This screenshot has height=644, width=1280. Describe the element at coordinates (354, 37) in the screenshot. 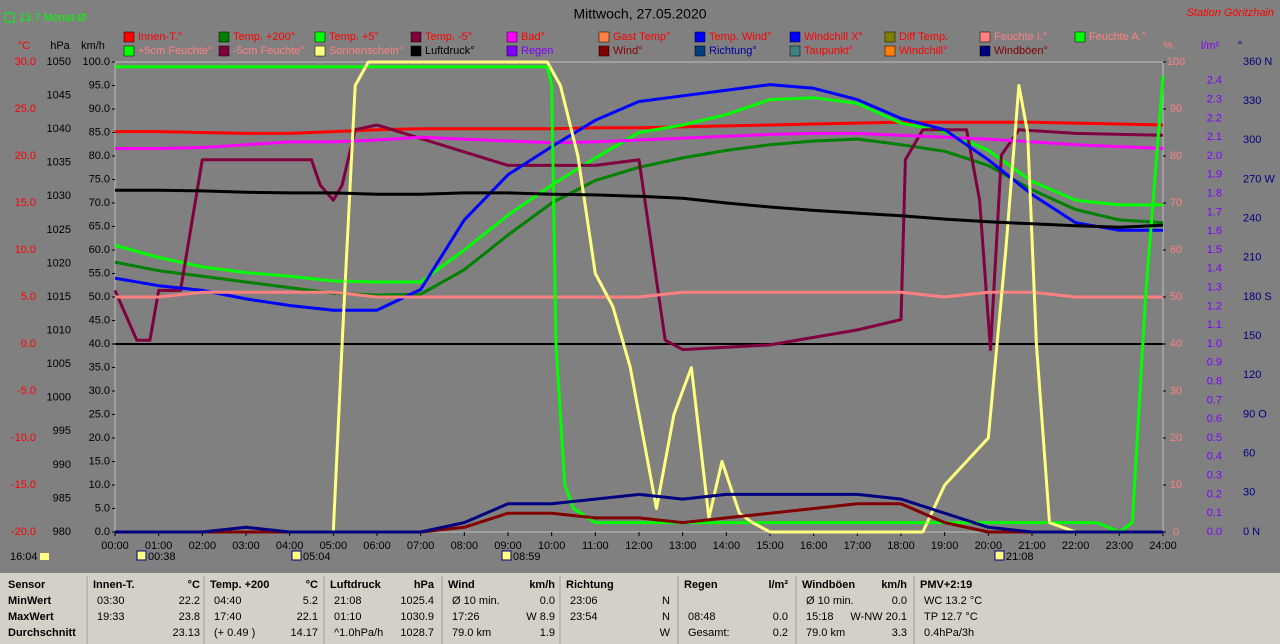

I see `legend-label: Temp. +5°` at that location.